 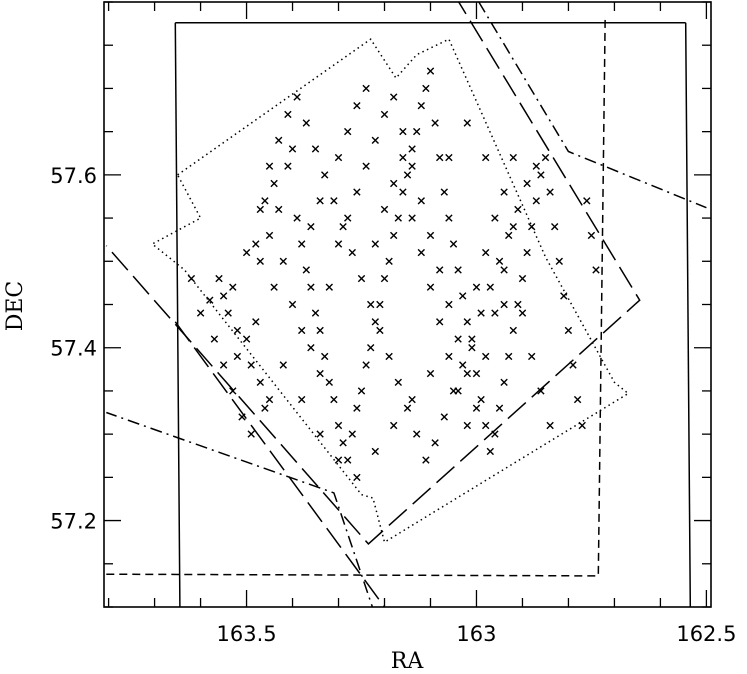 I want to click on y-tick-label: 57.6, so click(x=73, y=176).